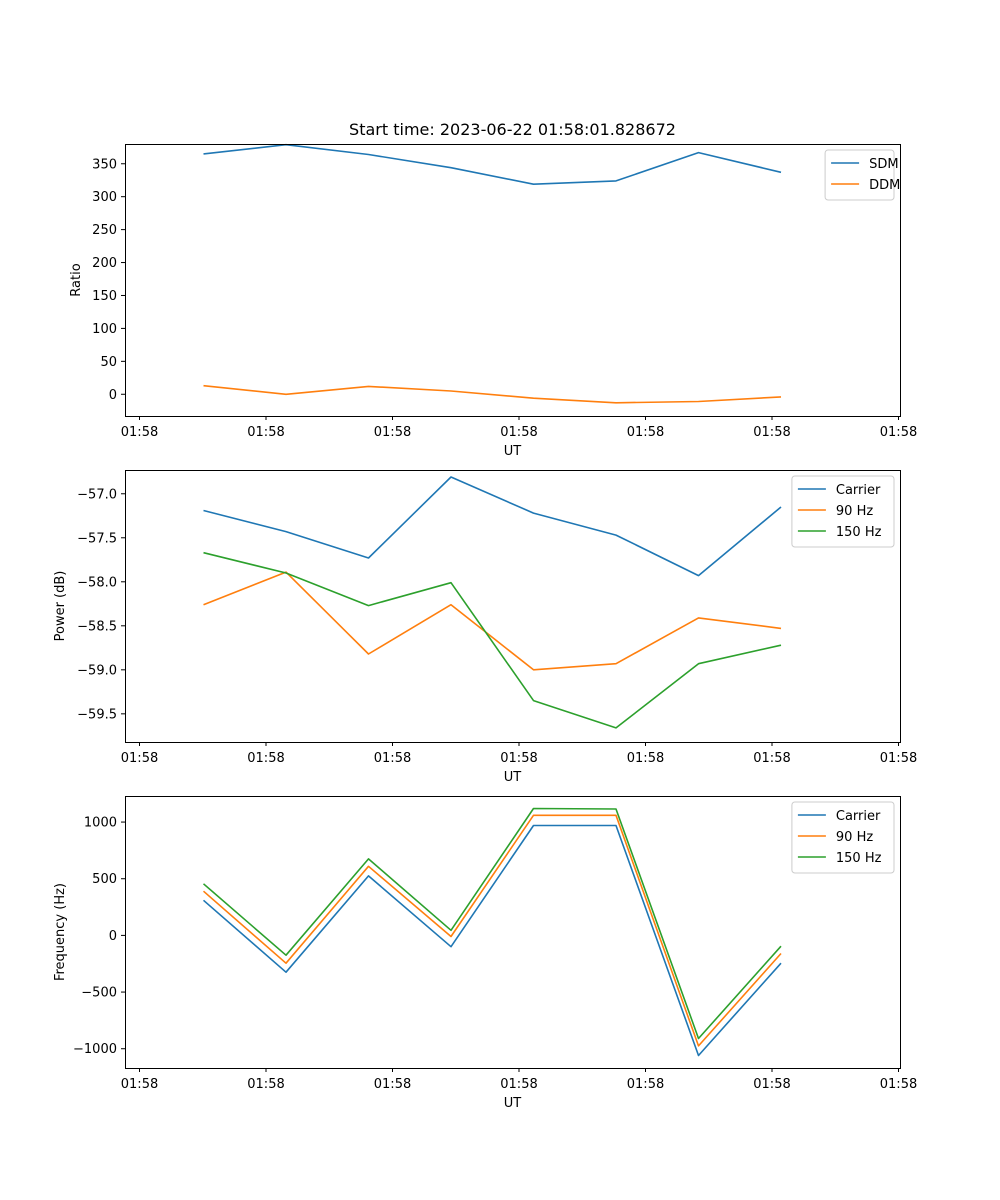 The width and height of the screenshot is (1000, 1200). I want to click on y-tick-label: −59.5, so click(97, 714).